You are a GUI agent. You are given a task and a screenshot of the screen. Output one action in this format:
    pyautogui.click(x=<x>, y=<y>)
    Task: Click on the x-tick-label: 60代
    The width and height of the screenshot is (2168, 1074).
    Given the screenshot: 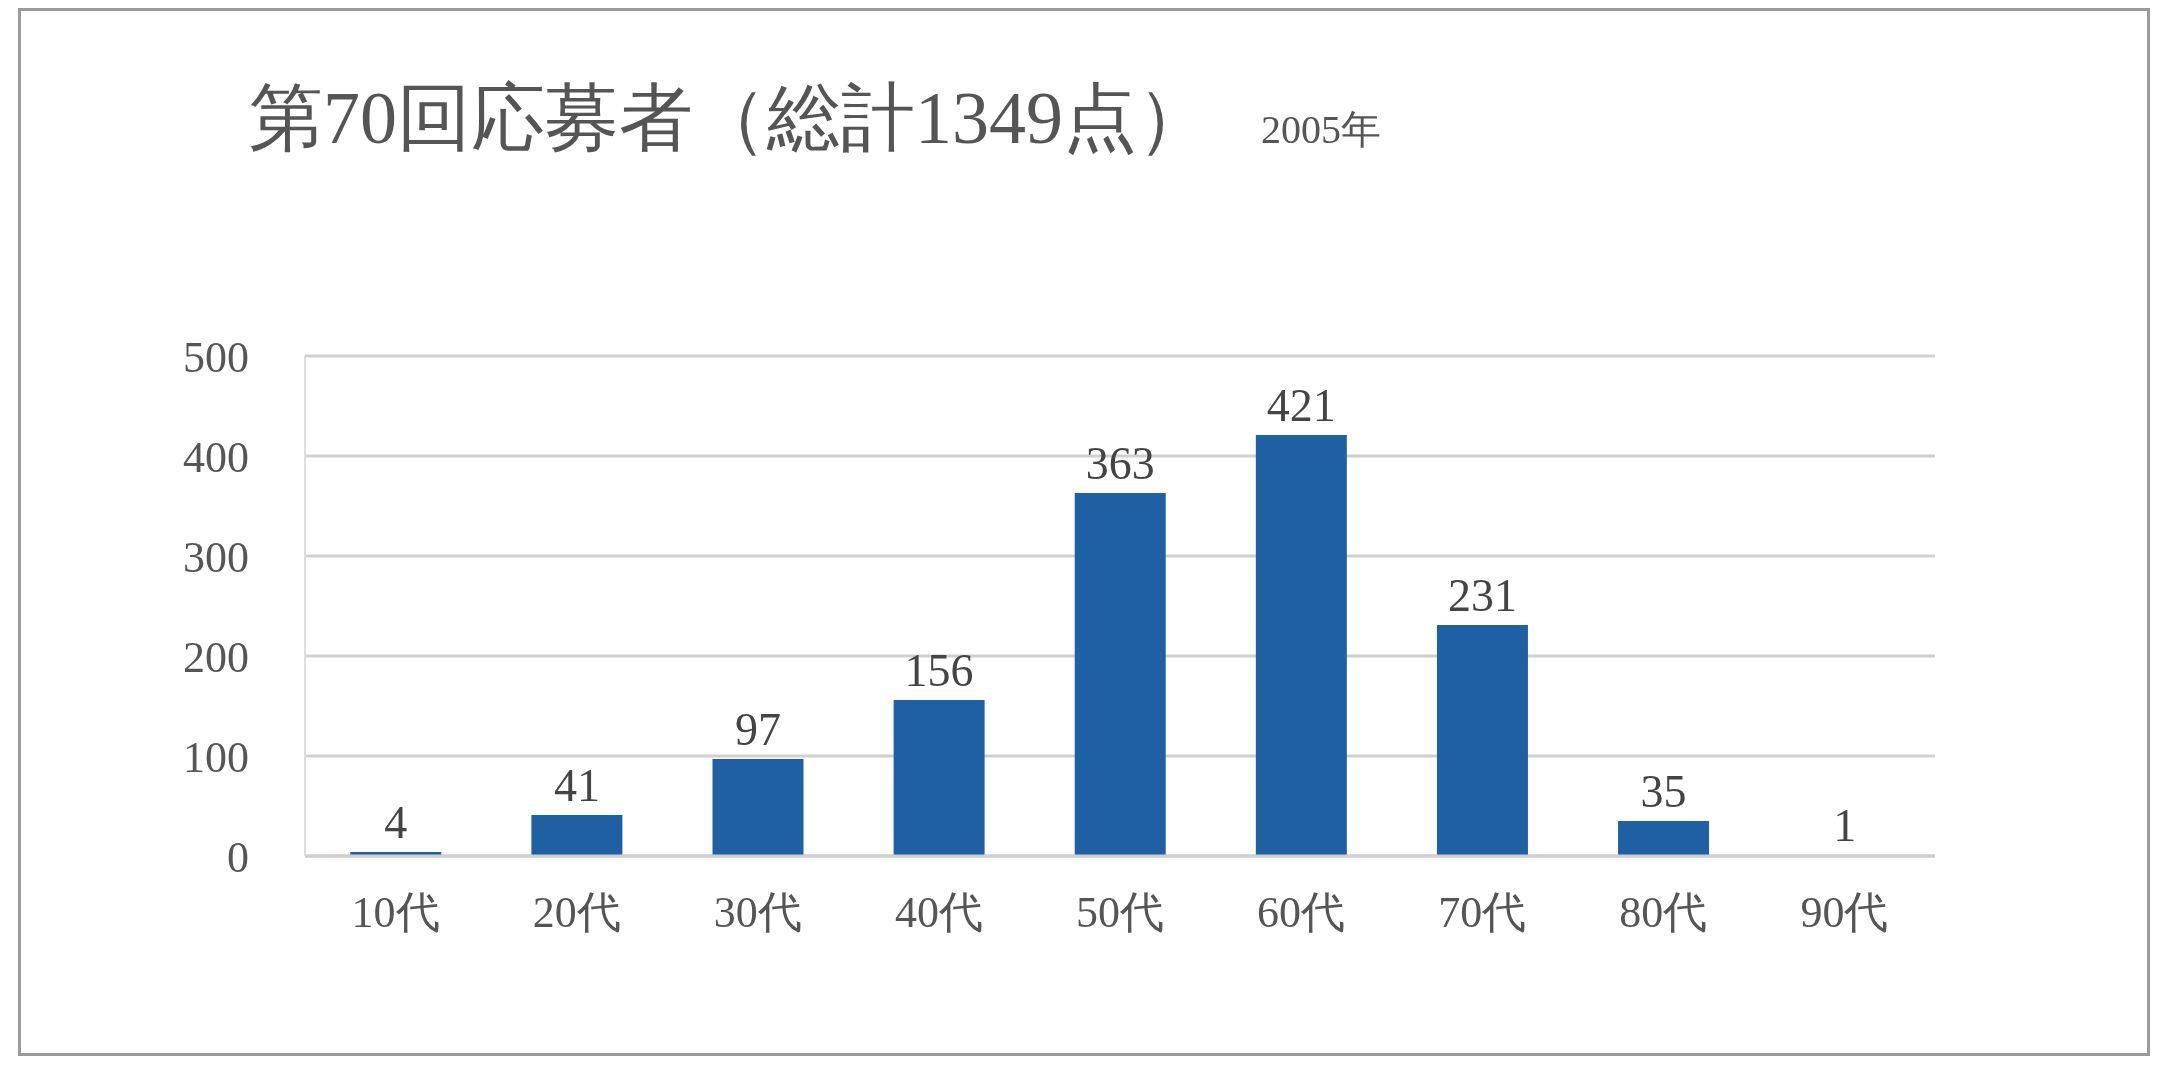 What is the action you would take?
    pyautogui.click(x=1301, y=913)
    